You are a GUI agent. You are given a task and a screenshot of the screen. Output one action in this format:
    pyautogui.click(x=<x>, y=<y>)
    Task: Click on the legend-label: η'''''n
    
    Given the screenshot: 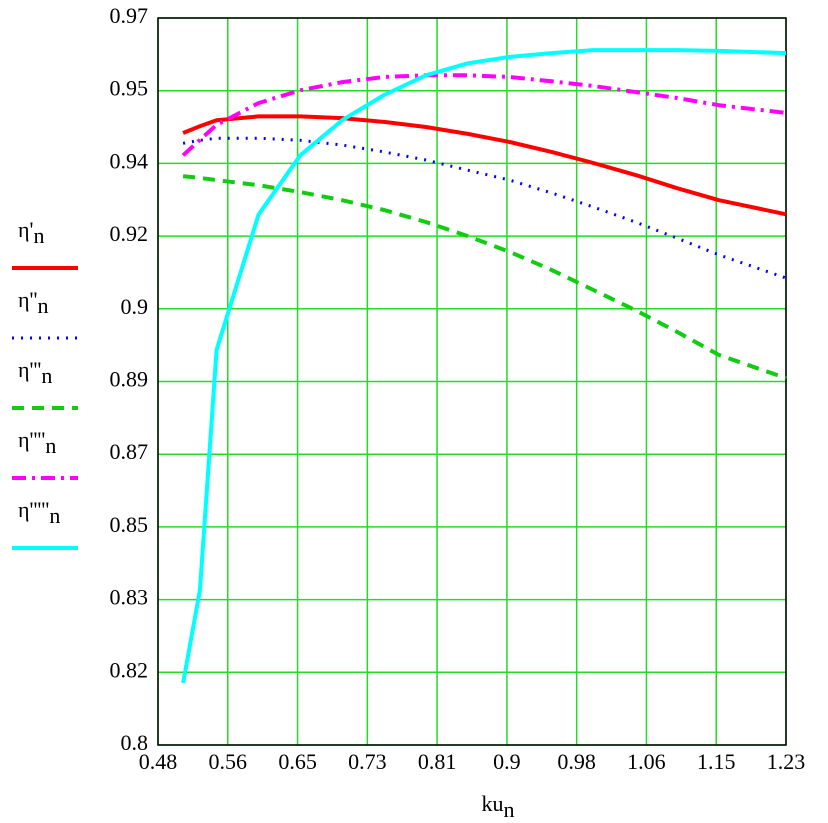 What is the action you would take?
    pyautogui.click(x=39, y=512)
    